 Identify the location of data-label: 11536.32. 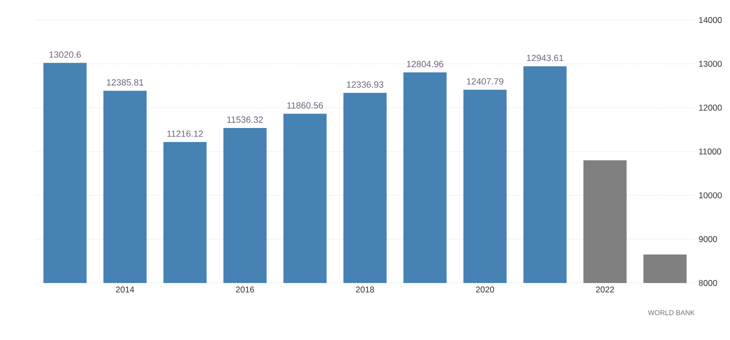
(245, 119).